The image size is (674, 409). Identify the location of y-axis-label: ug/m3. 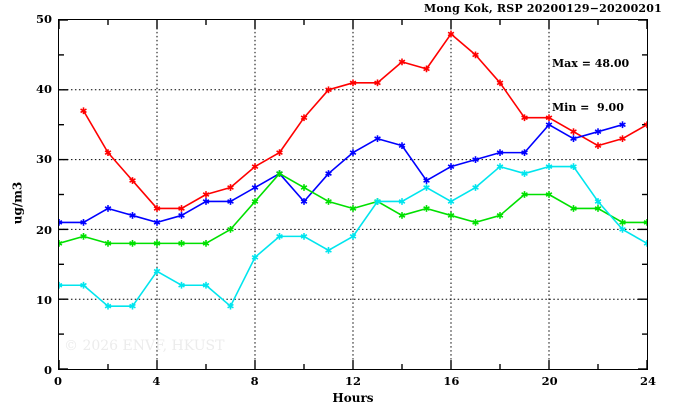
(17, 203).